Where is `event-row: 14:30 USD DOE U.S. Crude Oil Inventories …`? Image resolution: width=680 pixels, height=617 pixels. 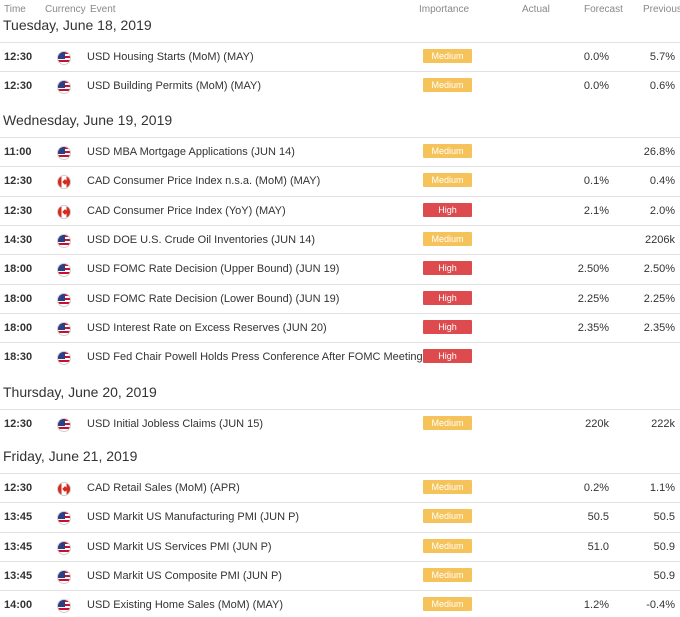
event-row: 14:30 USD DOE U.S. Crude Oil Inventories … is located at coordinates (340, 239).